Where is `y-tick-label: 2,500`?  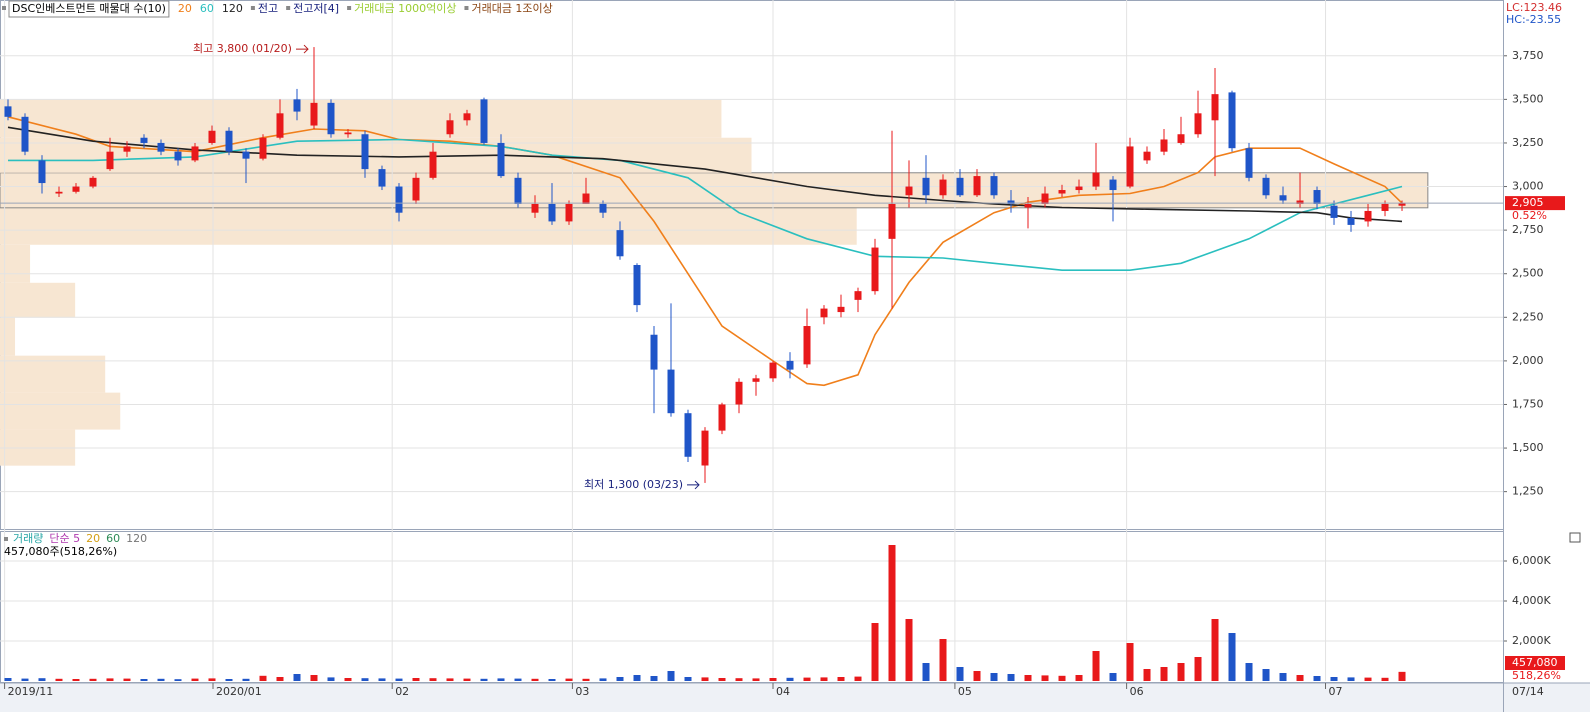
y-tick-label: 2,500 is located at coordinates (1528, 273).